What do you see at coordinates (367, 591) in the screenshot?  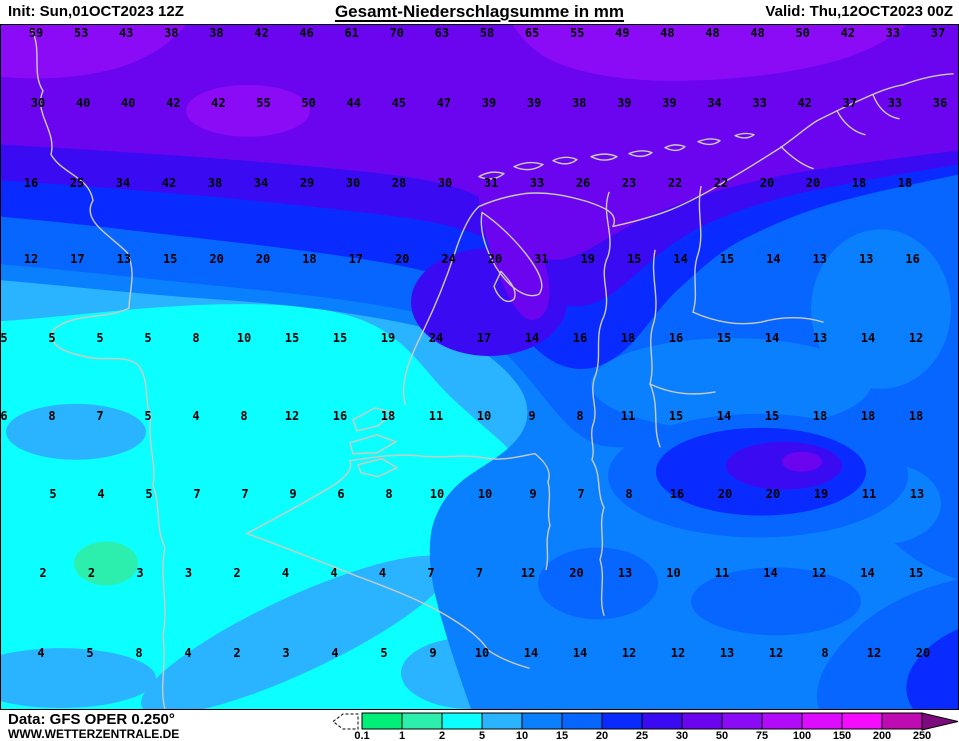 I see `be-fr-border` at bounding box center [367, 591].